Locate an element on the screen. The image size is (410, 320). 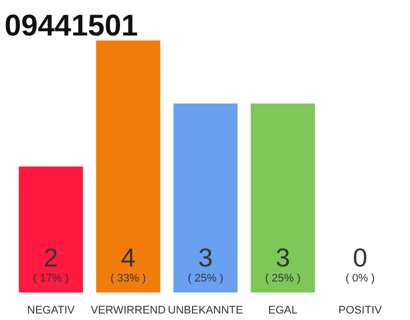
data-label: 4 is located at coordinates (128, 257).